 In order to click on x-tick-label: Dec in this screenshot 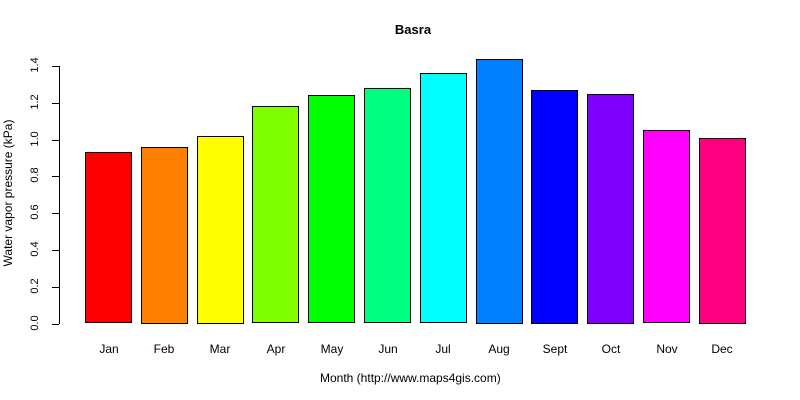, I will do `click(722, 349)`.